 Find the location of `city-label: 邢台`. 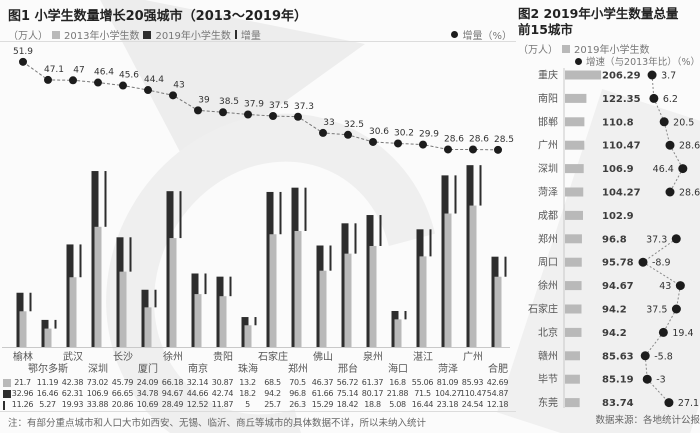

city-label: 邢台 is located at coordinates (348, 368).